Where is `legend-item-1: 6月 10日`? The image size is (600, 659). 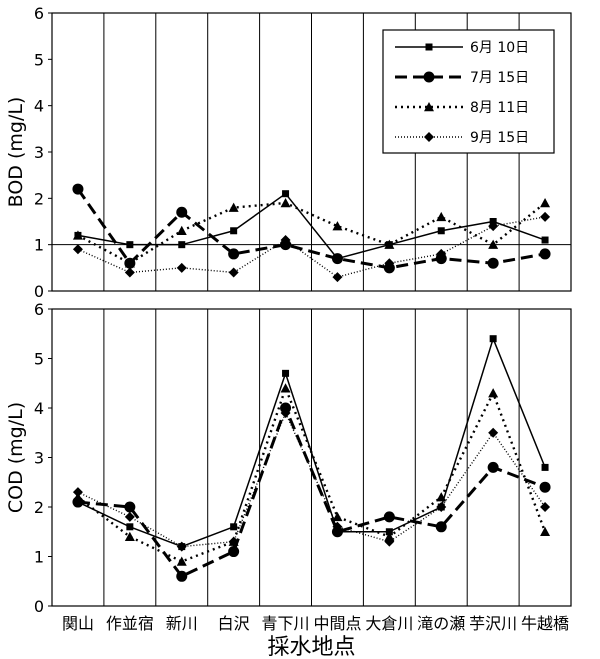
legend-item-1: 6月 10日 is located at coordinates (462, 48).